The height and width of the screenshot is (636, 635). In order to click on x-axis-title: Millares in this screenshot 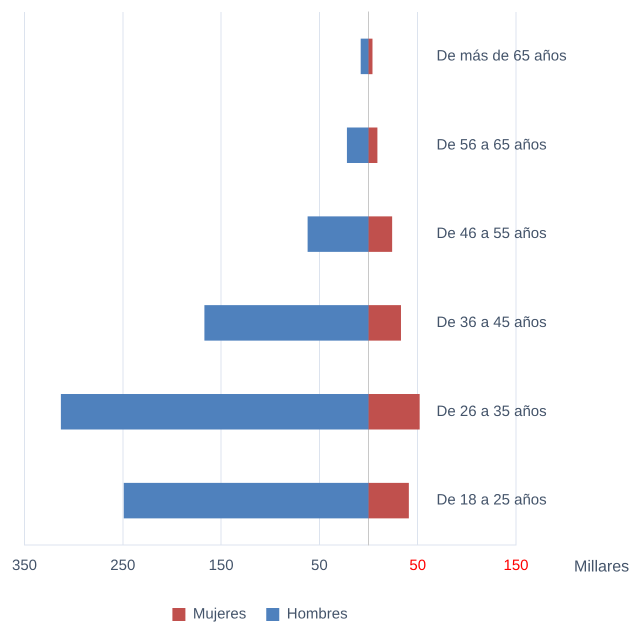, I will do `click(602, 567)`.